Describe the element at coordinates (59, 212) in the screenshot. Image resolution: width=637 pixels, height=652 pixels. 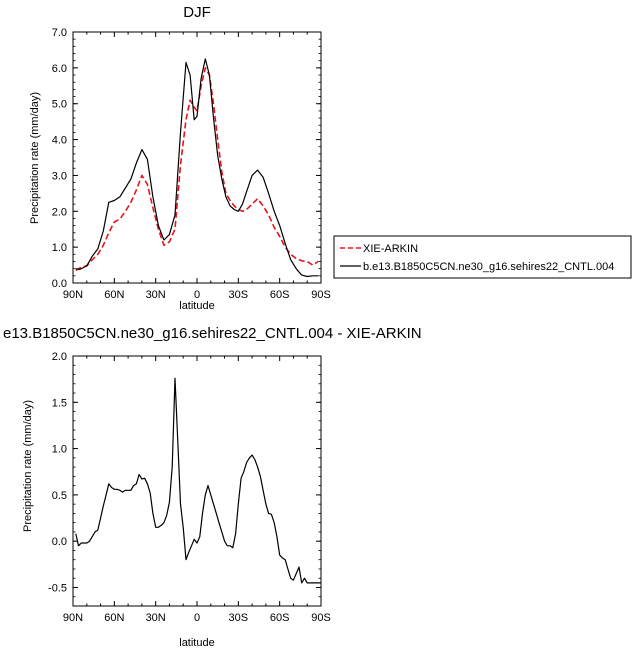
I see `chart0-y-tick-label: 2.0` at that location.